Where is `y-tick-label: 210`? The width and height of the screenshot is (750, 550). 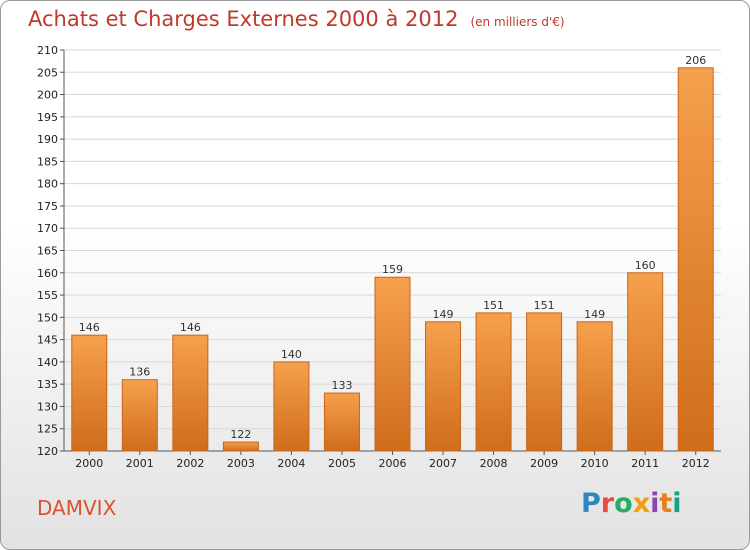 y-tick-label: 210 is located at coordinates (47, 50).